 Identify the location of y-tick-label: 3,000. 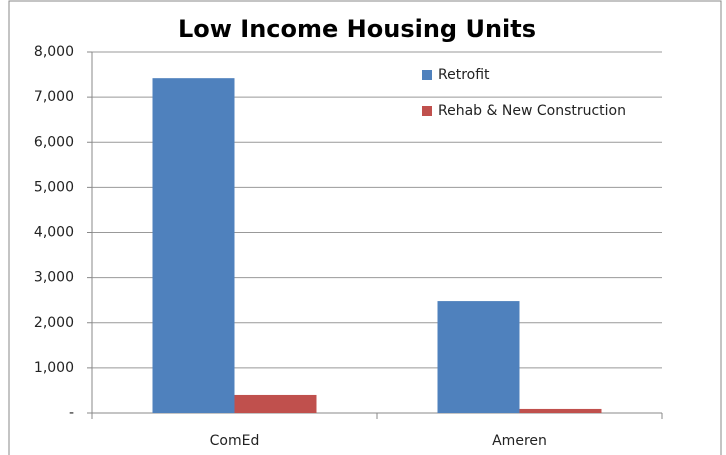
(54, 278).